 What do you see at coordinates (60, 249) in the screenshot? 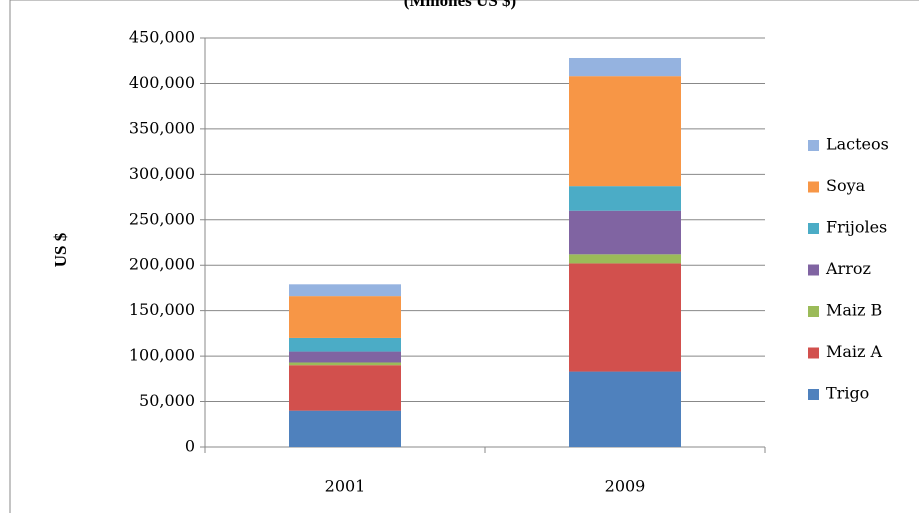
I see `y-axis-label: US $` at bounding box center [60, 249].